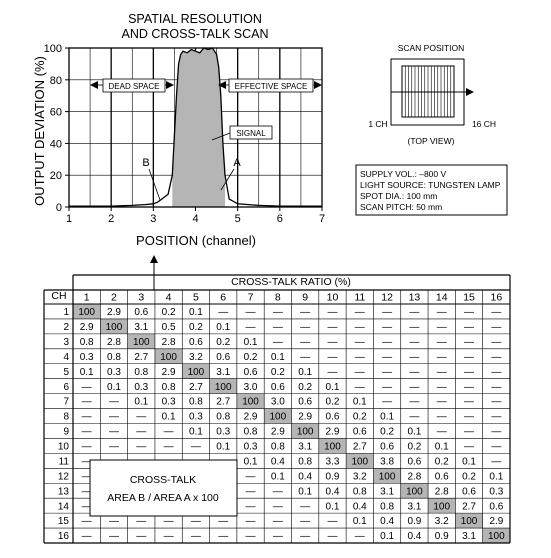 This screenshot has height=558, width=551. Describe the element at coordinates (66, 312) in the screenshot. I see `row-header: 1` at that location.